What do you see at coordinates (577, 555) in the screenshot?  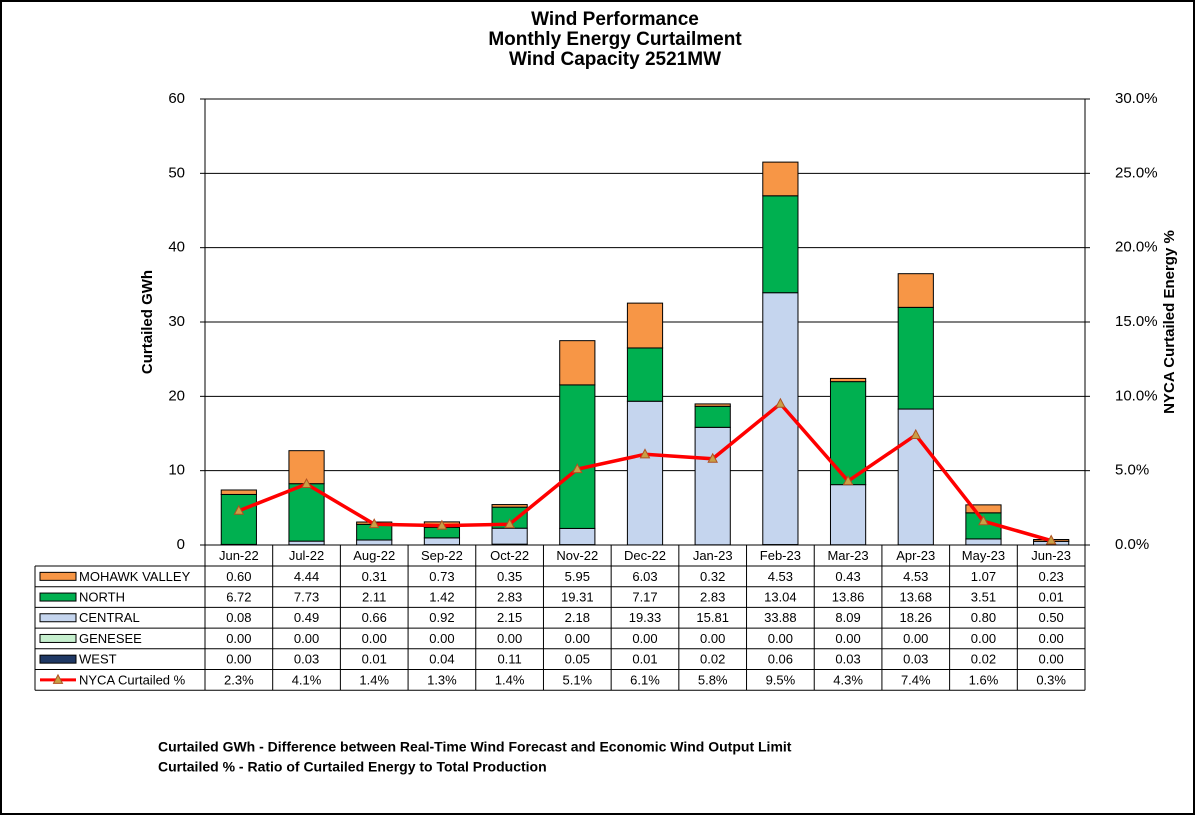 I see `x-tick-label: Nov-22` at bounding box center [577, 555].